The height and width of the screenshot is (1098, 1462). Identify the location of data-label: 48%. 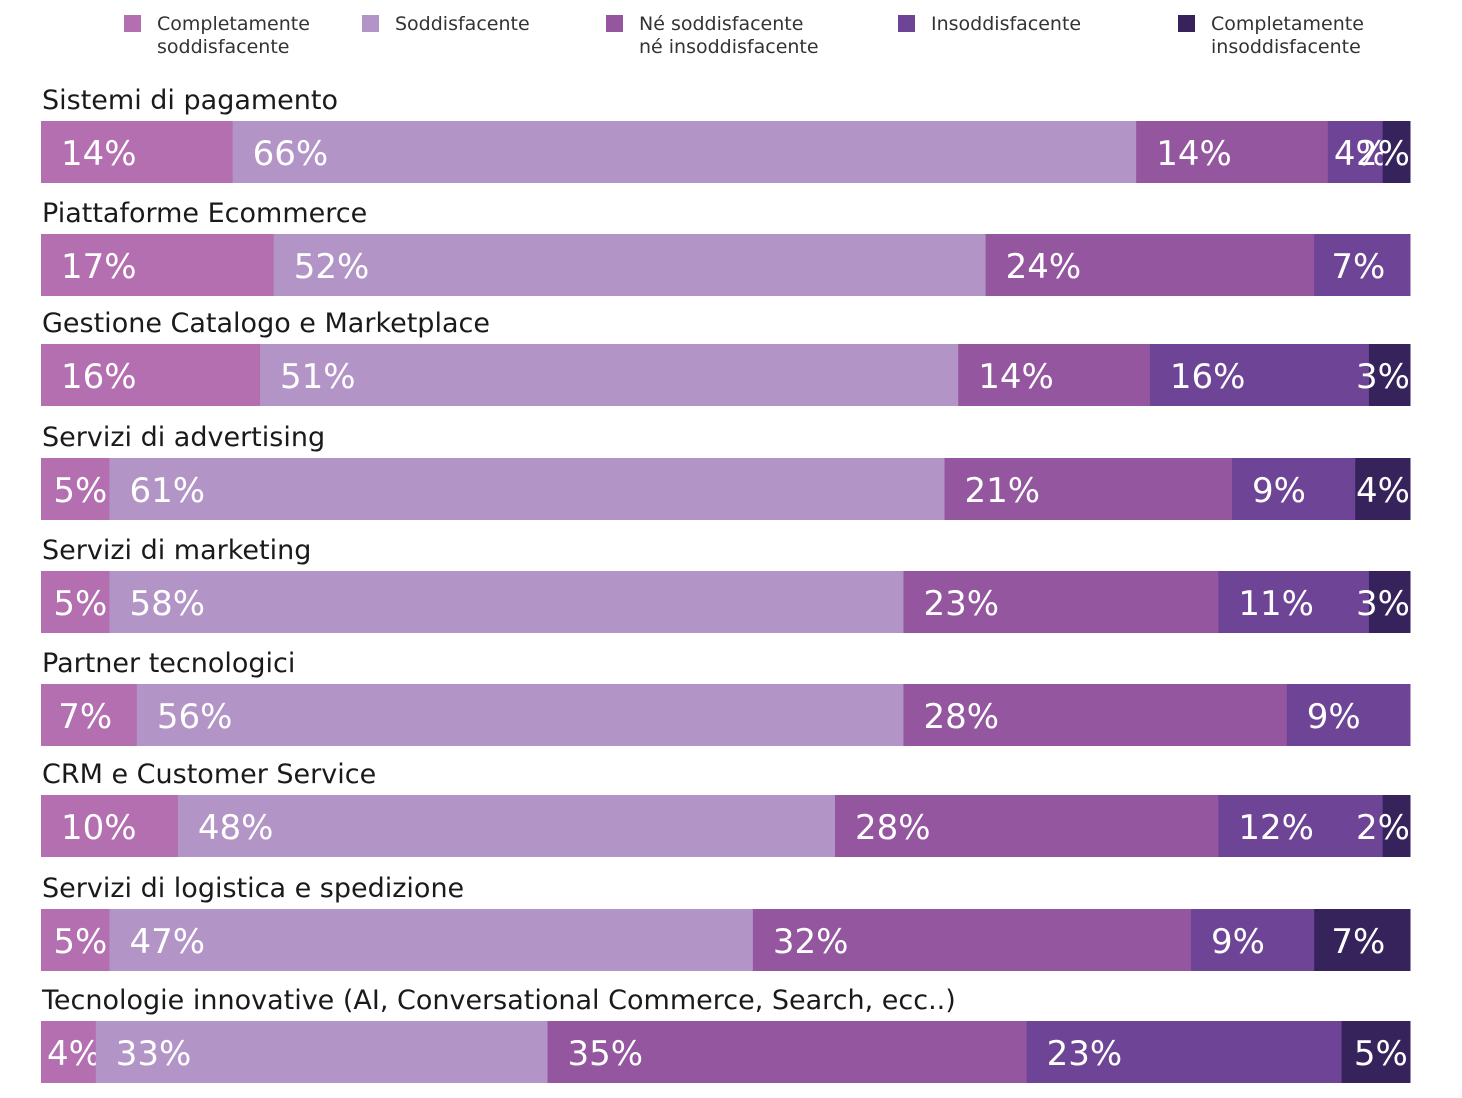
(236, 828).